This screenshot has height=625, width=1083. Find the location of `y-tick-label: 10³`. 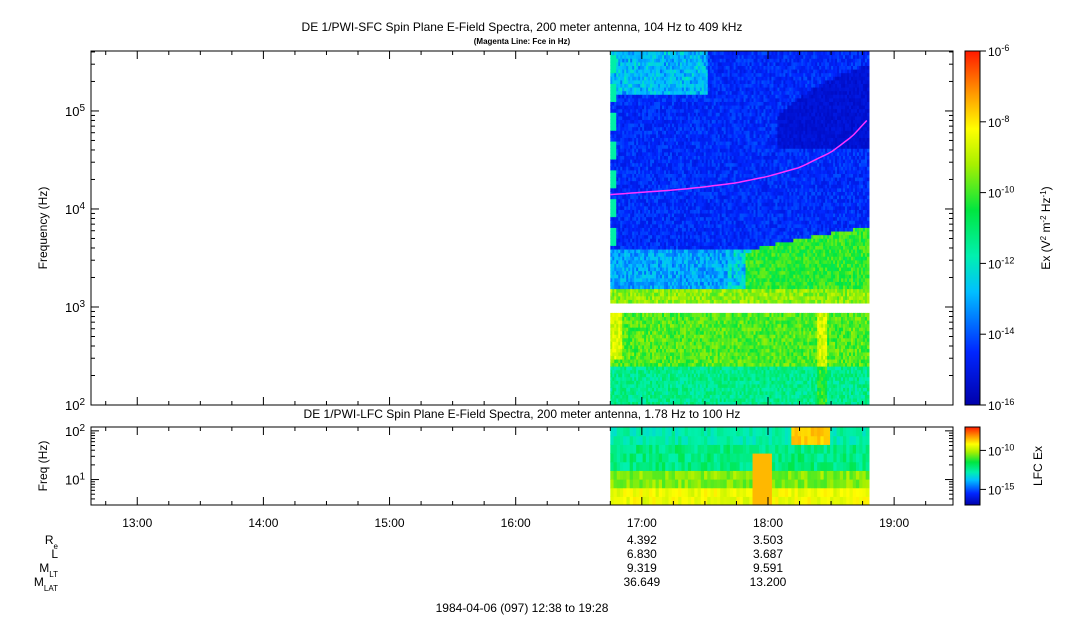

y-tick-label: 10³ is located at coordinates (75, 306).